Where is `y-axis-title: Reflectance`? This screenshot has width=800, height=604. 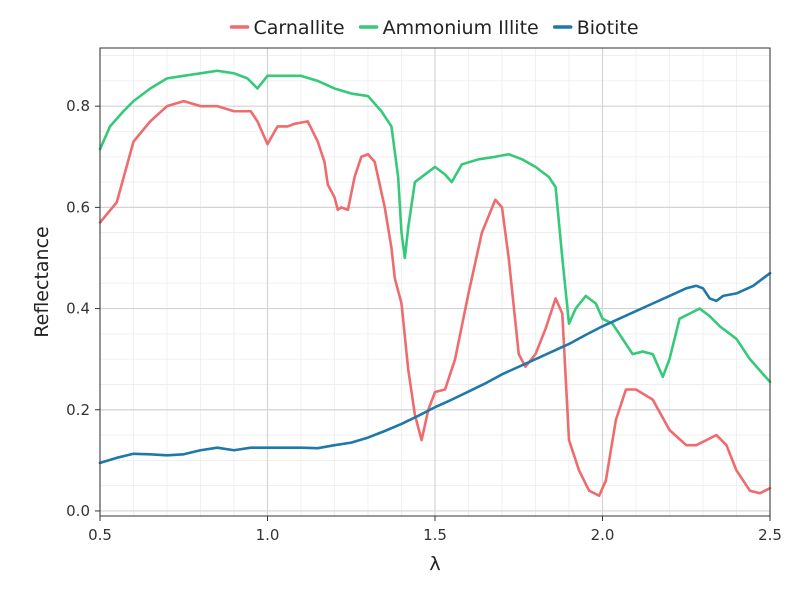
y-axis-title: Reflectance is located at coordinates (42, 281).